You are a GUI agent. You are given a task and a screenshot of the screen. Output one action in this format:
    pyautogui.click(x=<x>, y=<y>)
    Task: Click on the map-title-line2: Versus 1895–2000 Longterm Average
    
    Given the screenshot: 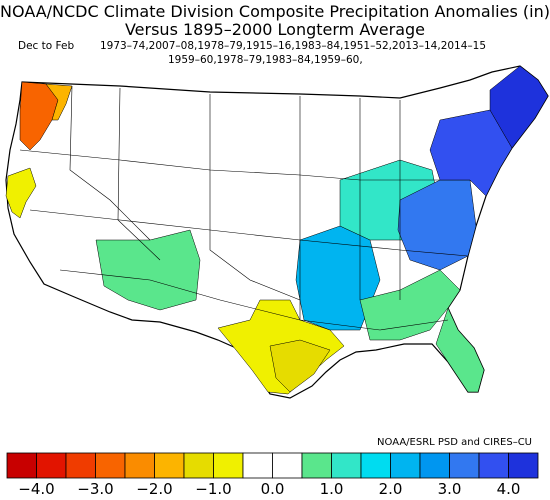 What is the action you would take?
    pyautogui.click(x=275, y=29)
    